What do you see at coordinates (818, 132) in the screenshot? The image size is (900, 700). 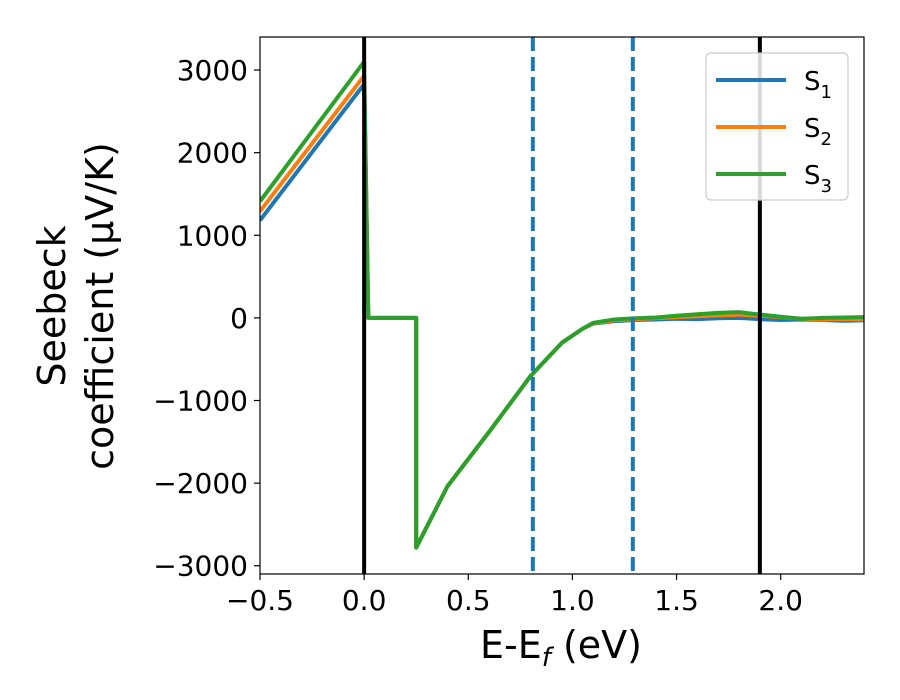 I see `legend-label-s2: S2` at bounding box center [818, 132].